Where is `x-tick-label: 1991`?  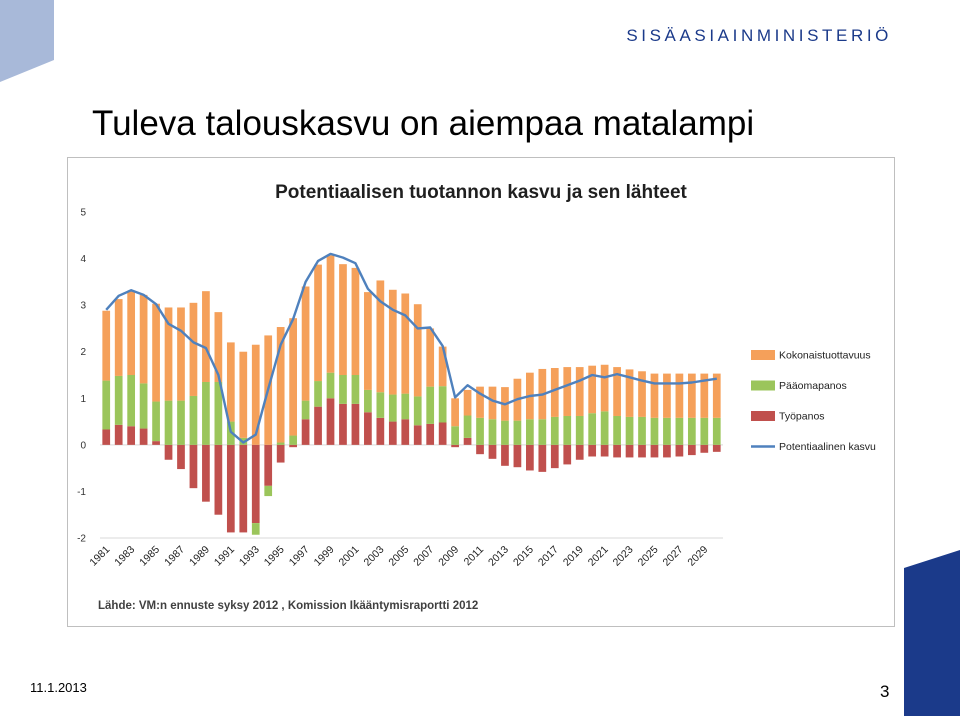
x-tick-label: 1991 is located at coordinates (224, 556).